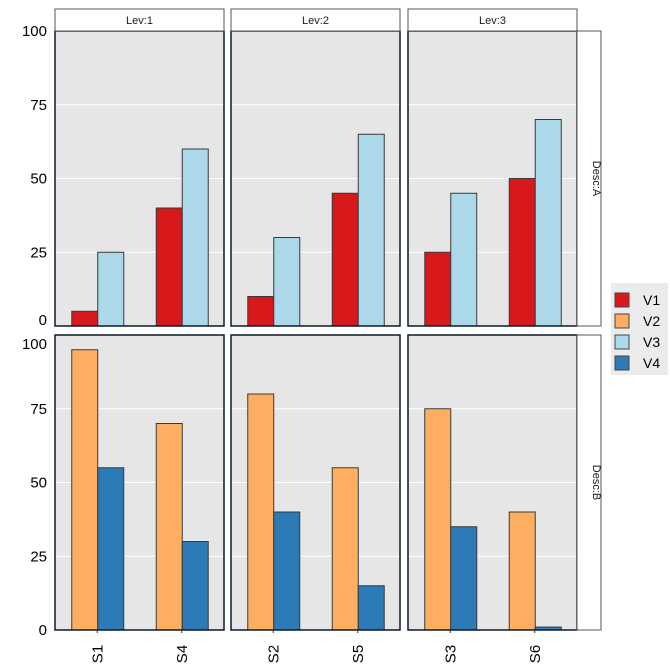  I want to click on legend-label-v4: V4, so click(651, 363).